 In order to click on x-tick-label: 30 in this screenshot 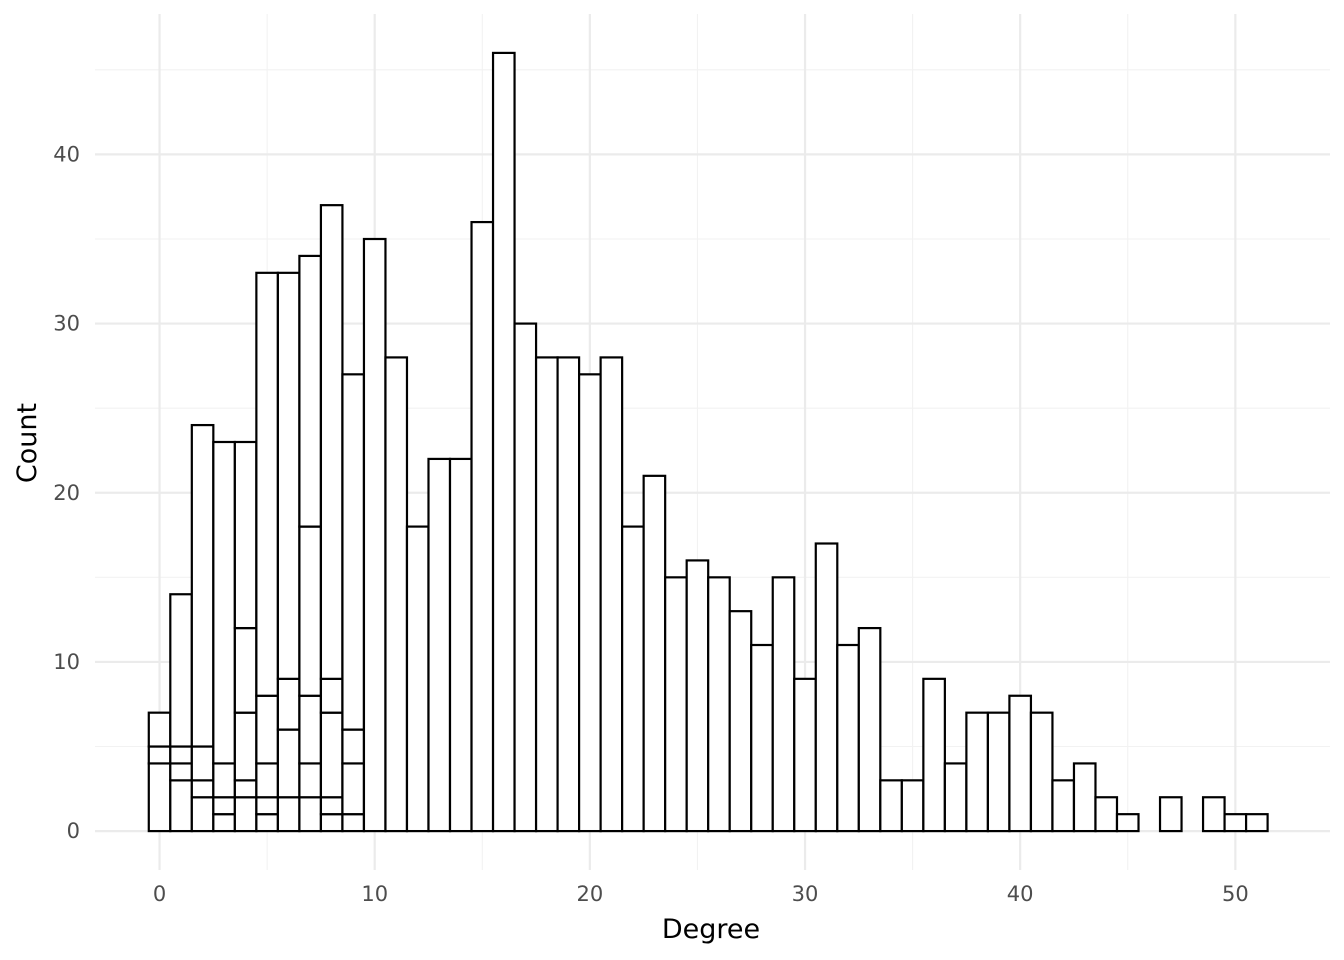, I will do `click(805, 894)`.